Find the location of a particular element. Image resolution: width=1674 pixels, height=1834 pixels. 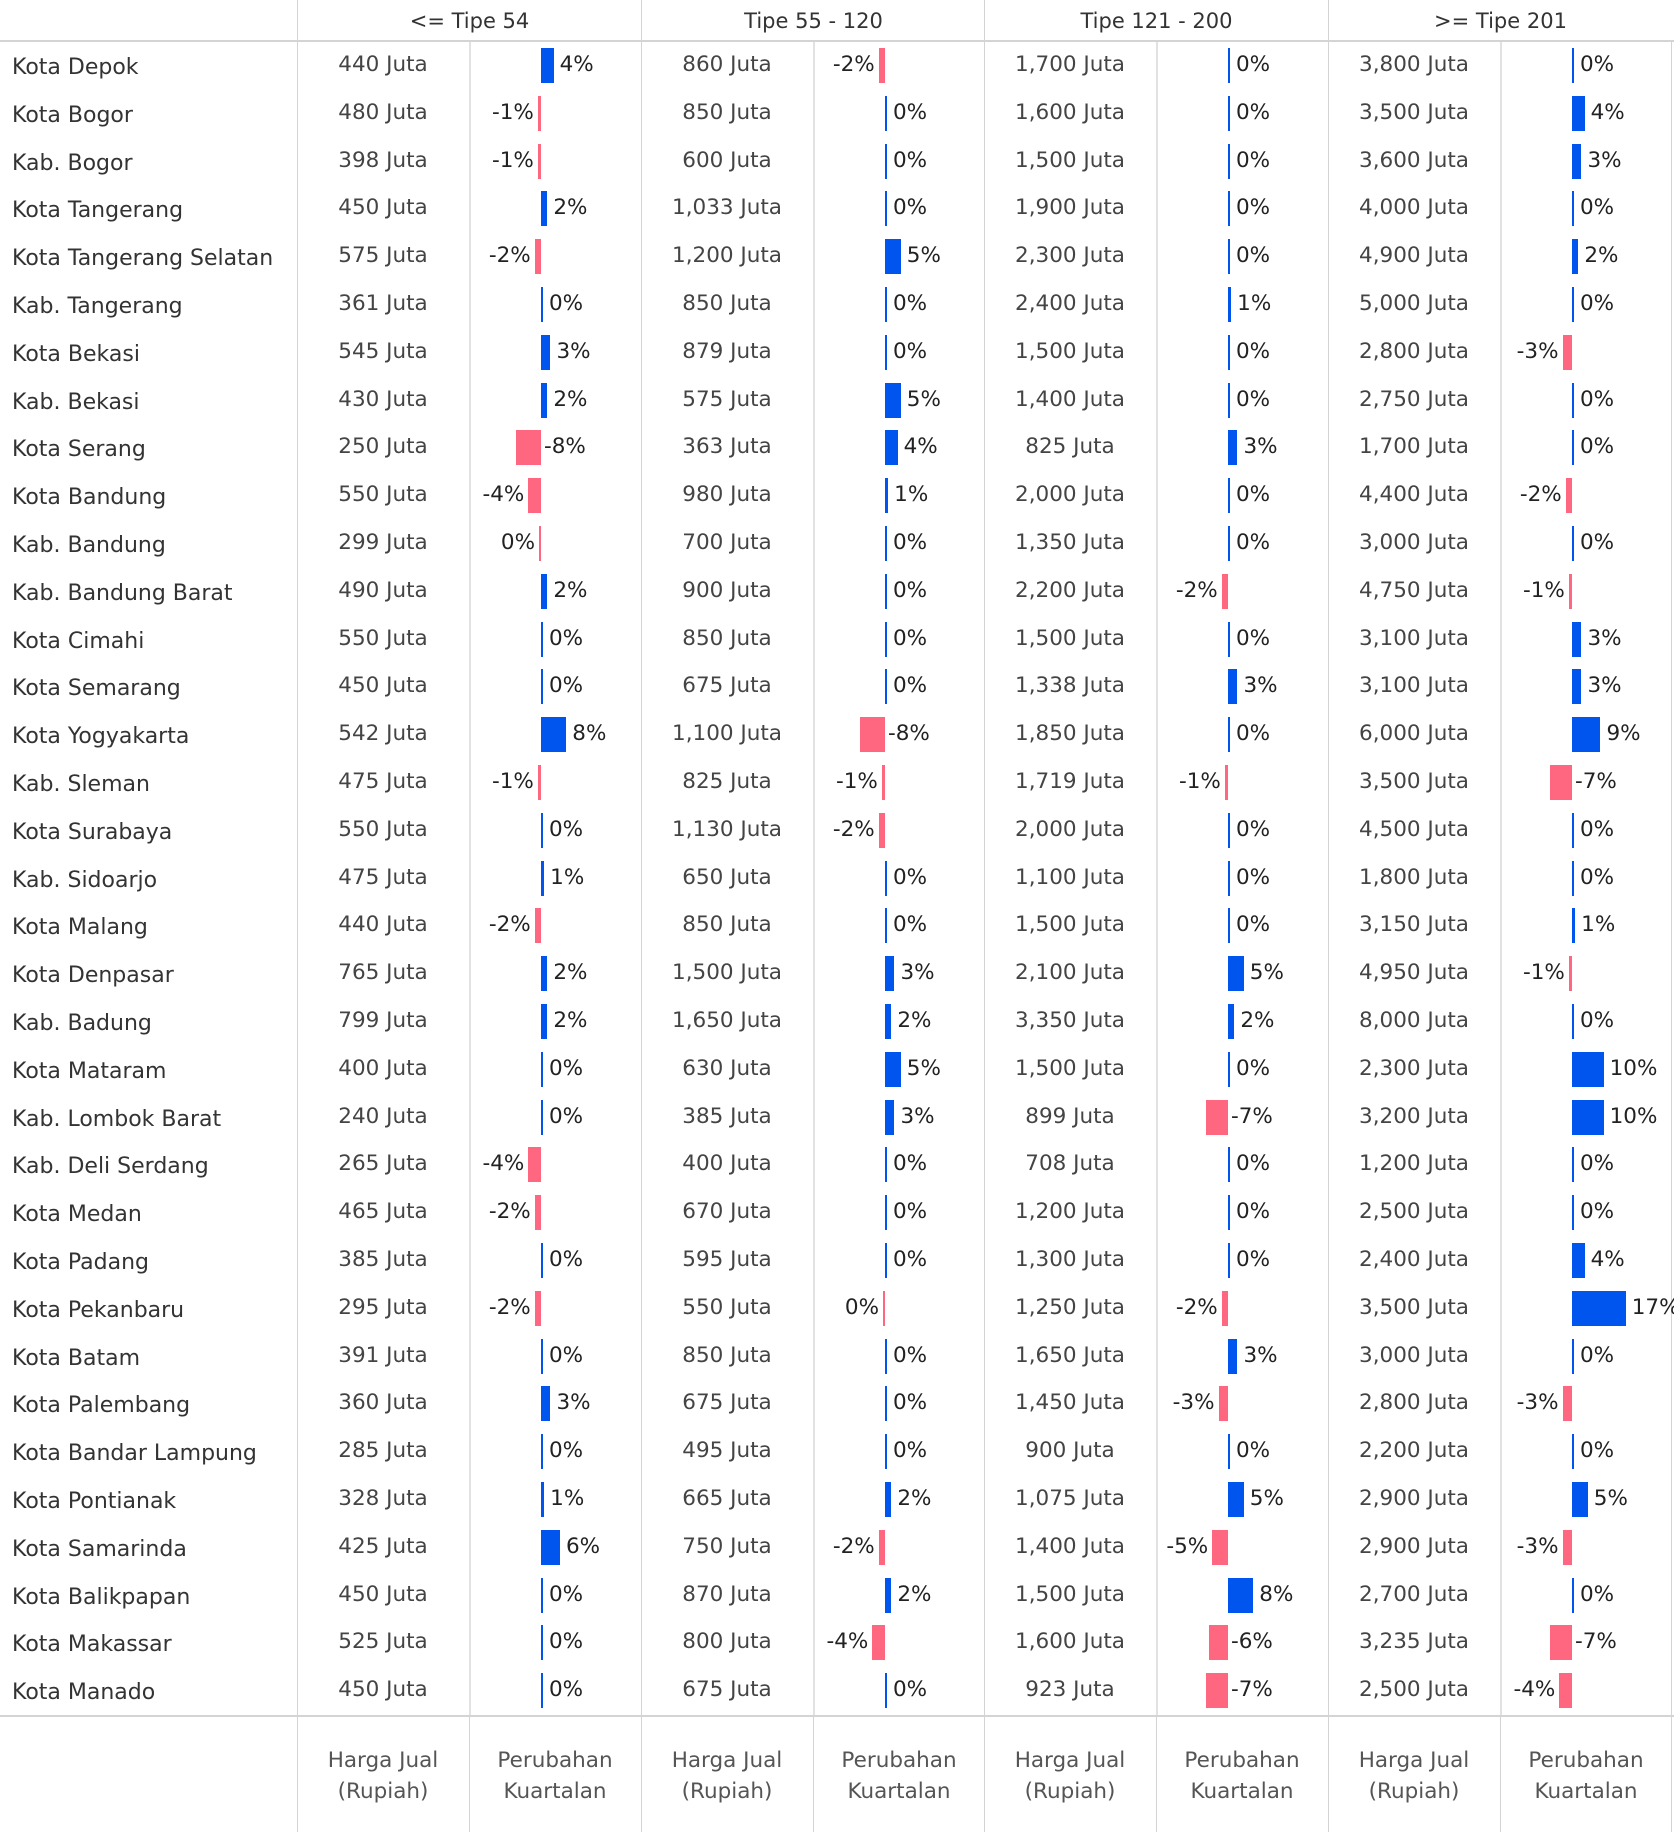

price-value: 575 Juta is located at coordinates (727, 399).